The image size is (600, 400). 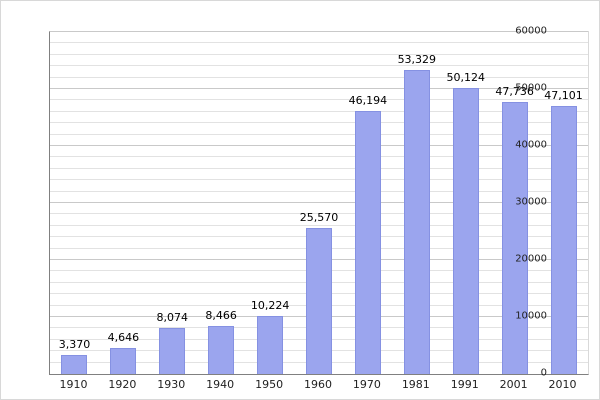 What do you see at coordinates (318, 301) in the screenshot?
I see `bar-1960` at bounding box center [318, 301].